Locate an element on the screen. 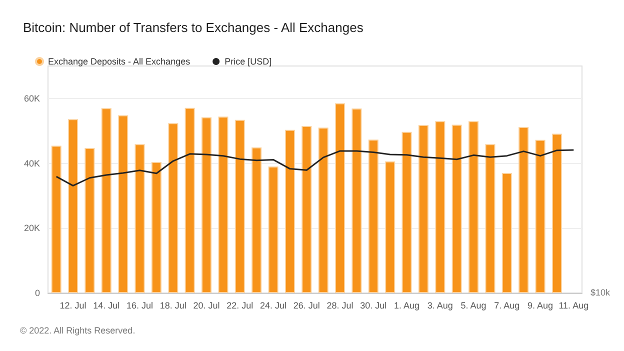 This screenshot has height=351, width=624. y-tick-label: 60K is located at coordinates (32, 98).